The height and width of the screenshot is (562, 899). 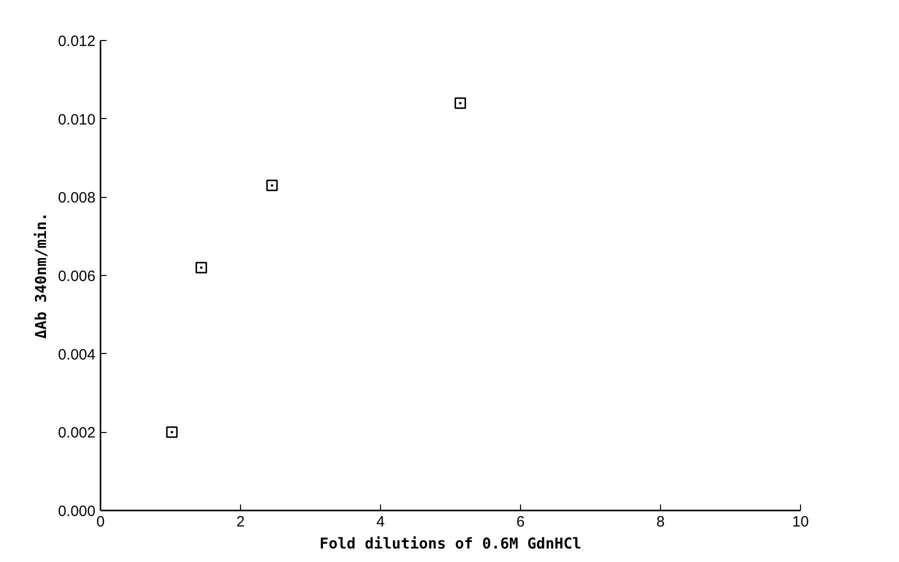 What do you see at coordinates (660, 522) in the screenshot?
I see `x-tick-label: 8` at bounding box center [660, 522].